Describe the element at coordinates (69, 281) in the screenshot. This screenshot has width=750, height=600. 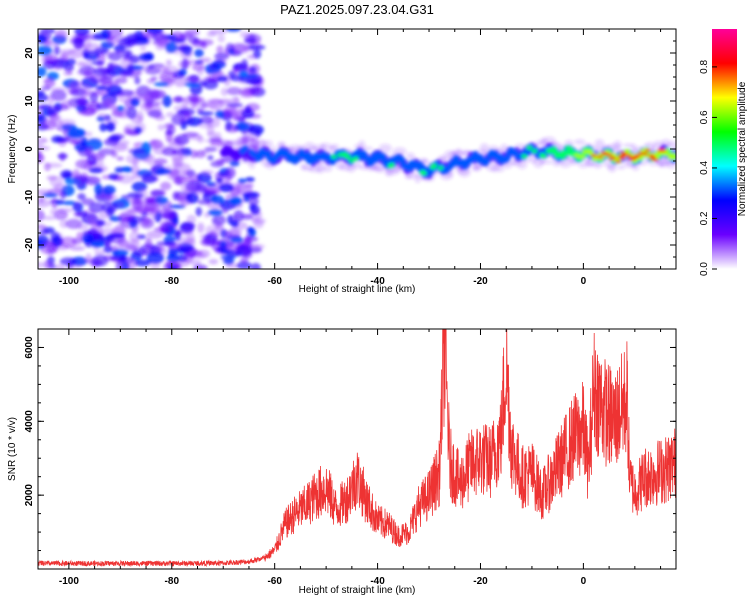
I see `spectrogram-x-tick-label-0: -100` at that location.